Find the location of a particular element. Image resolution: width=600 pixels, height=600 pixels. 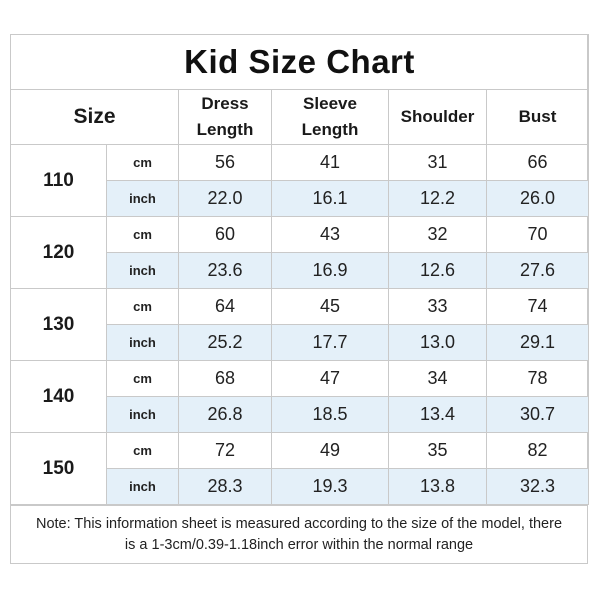

table-cell: 34 is located at coordinates (437, 378).